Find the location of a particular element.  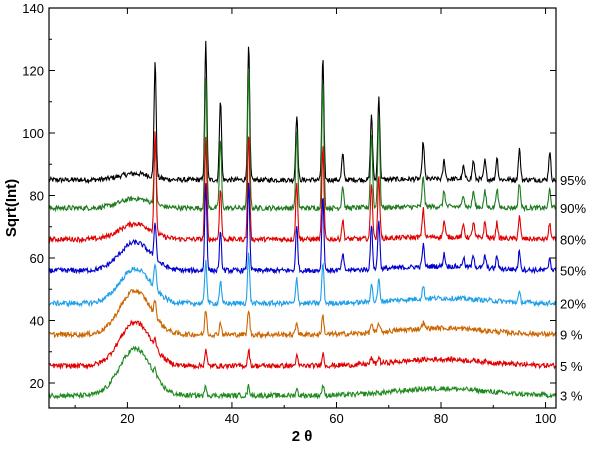

series-label: 3 % is located at coordinates (571, 396).